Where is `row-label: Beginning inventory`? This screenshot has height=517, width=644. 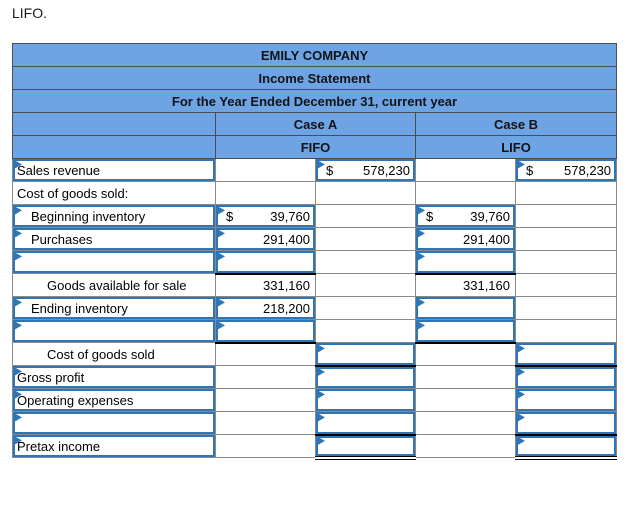
row-label: Beginning inventory is located at coordinates (88, 216).